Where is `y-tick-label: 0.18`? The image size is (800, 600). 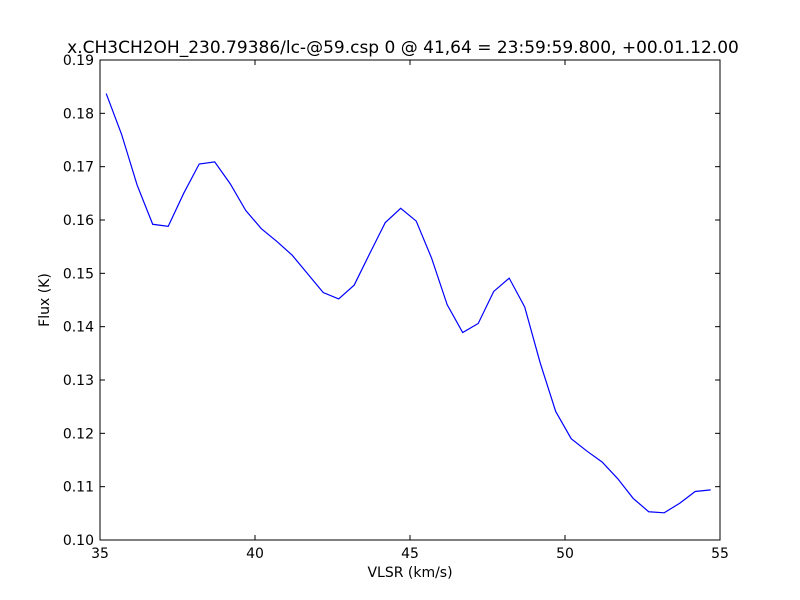
y-tick-label: 0.18 is located at coordinates (78, 114).